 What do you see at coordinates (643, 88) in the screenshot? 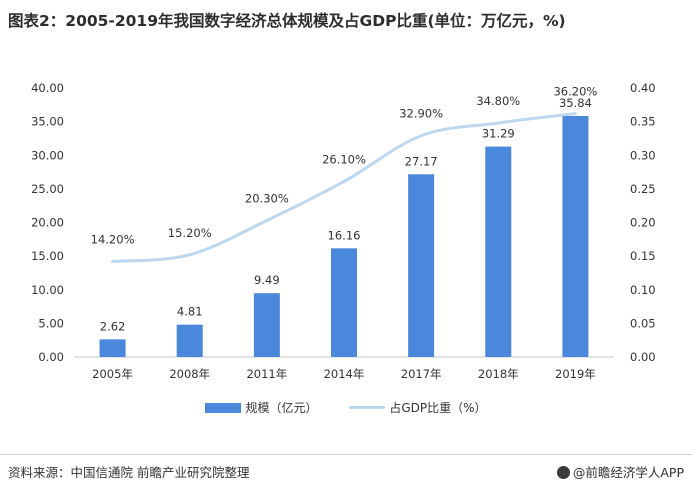
I see `y-right-tick-label: 0.40` at bounding box center [643, 88].